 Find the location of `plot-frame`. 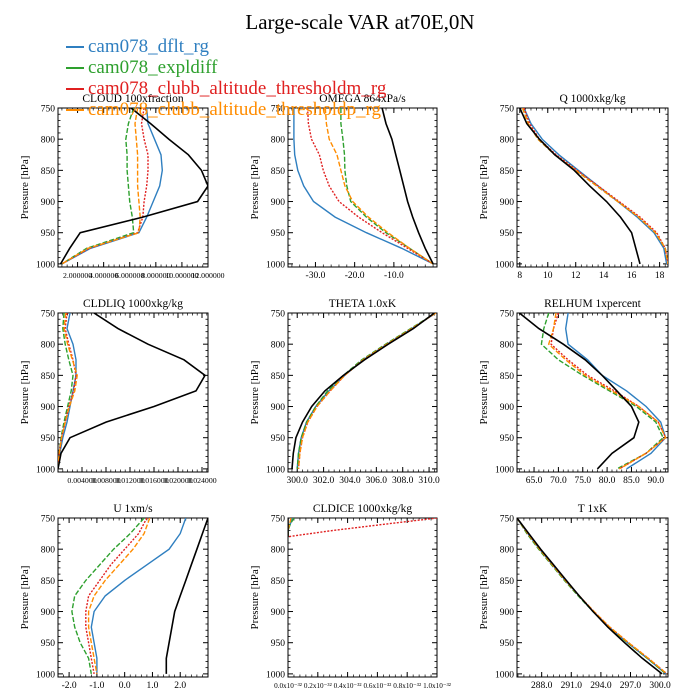

plot-frame is located at coordinates (133, 392).